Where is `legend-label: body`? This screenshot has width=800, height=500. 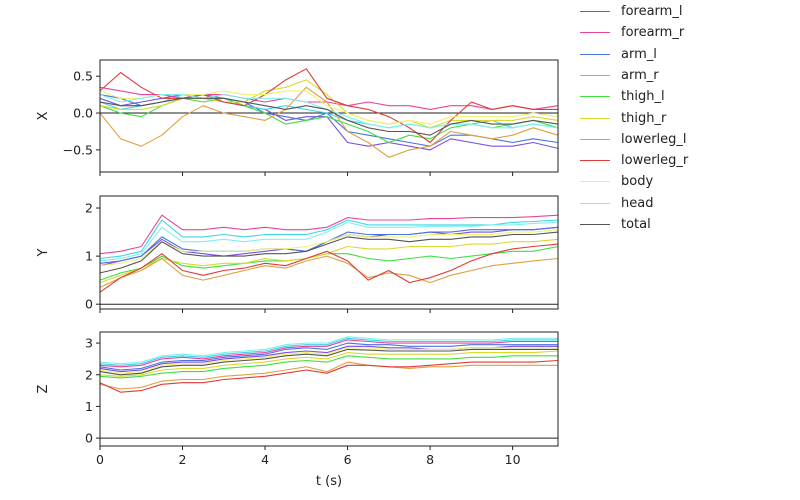
legend-label: body is located at coordinates (637, 182).